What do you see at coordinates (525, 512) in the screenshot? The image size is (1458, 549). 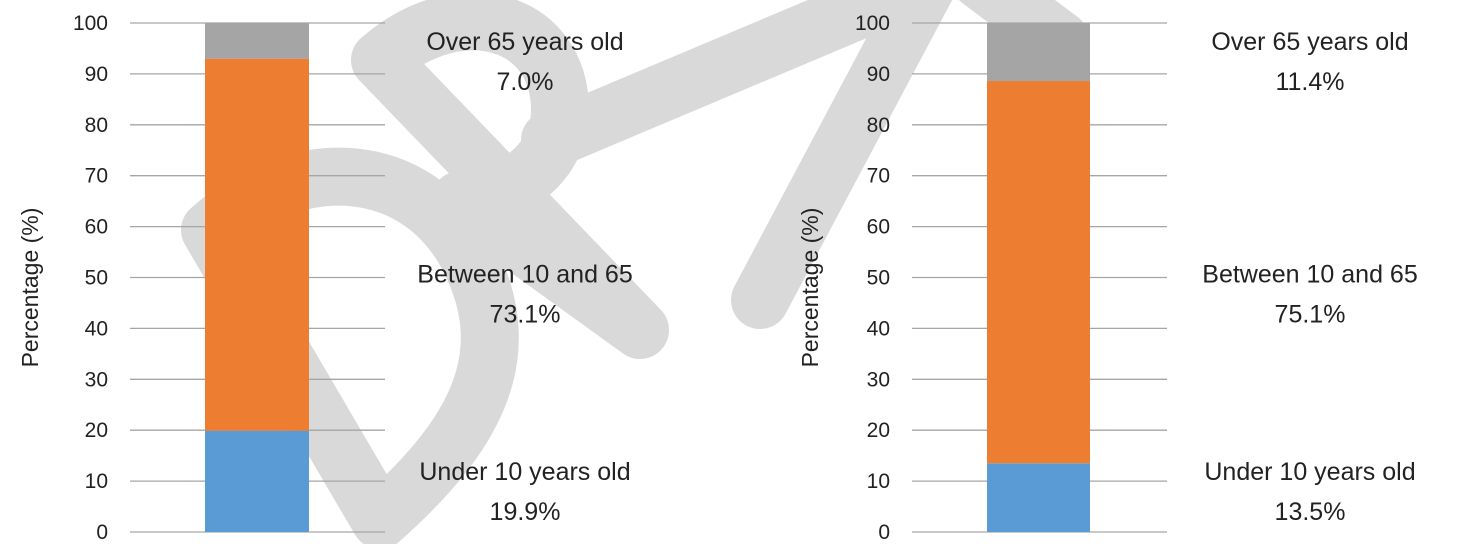 I see `segment-value-label: 19.9%` at bounding box center [525, 512].